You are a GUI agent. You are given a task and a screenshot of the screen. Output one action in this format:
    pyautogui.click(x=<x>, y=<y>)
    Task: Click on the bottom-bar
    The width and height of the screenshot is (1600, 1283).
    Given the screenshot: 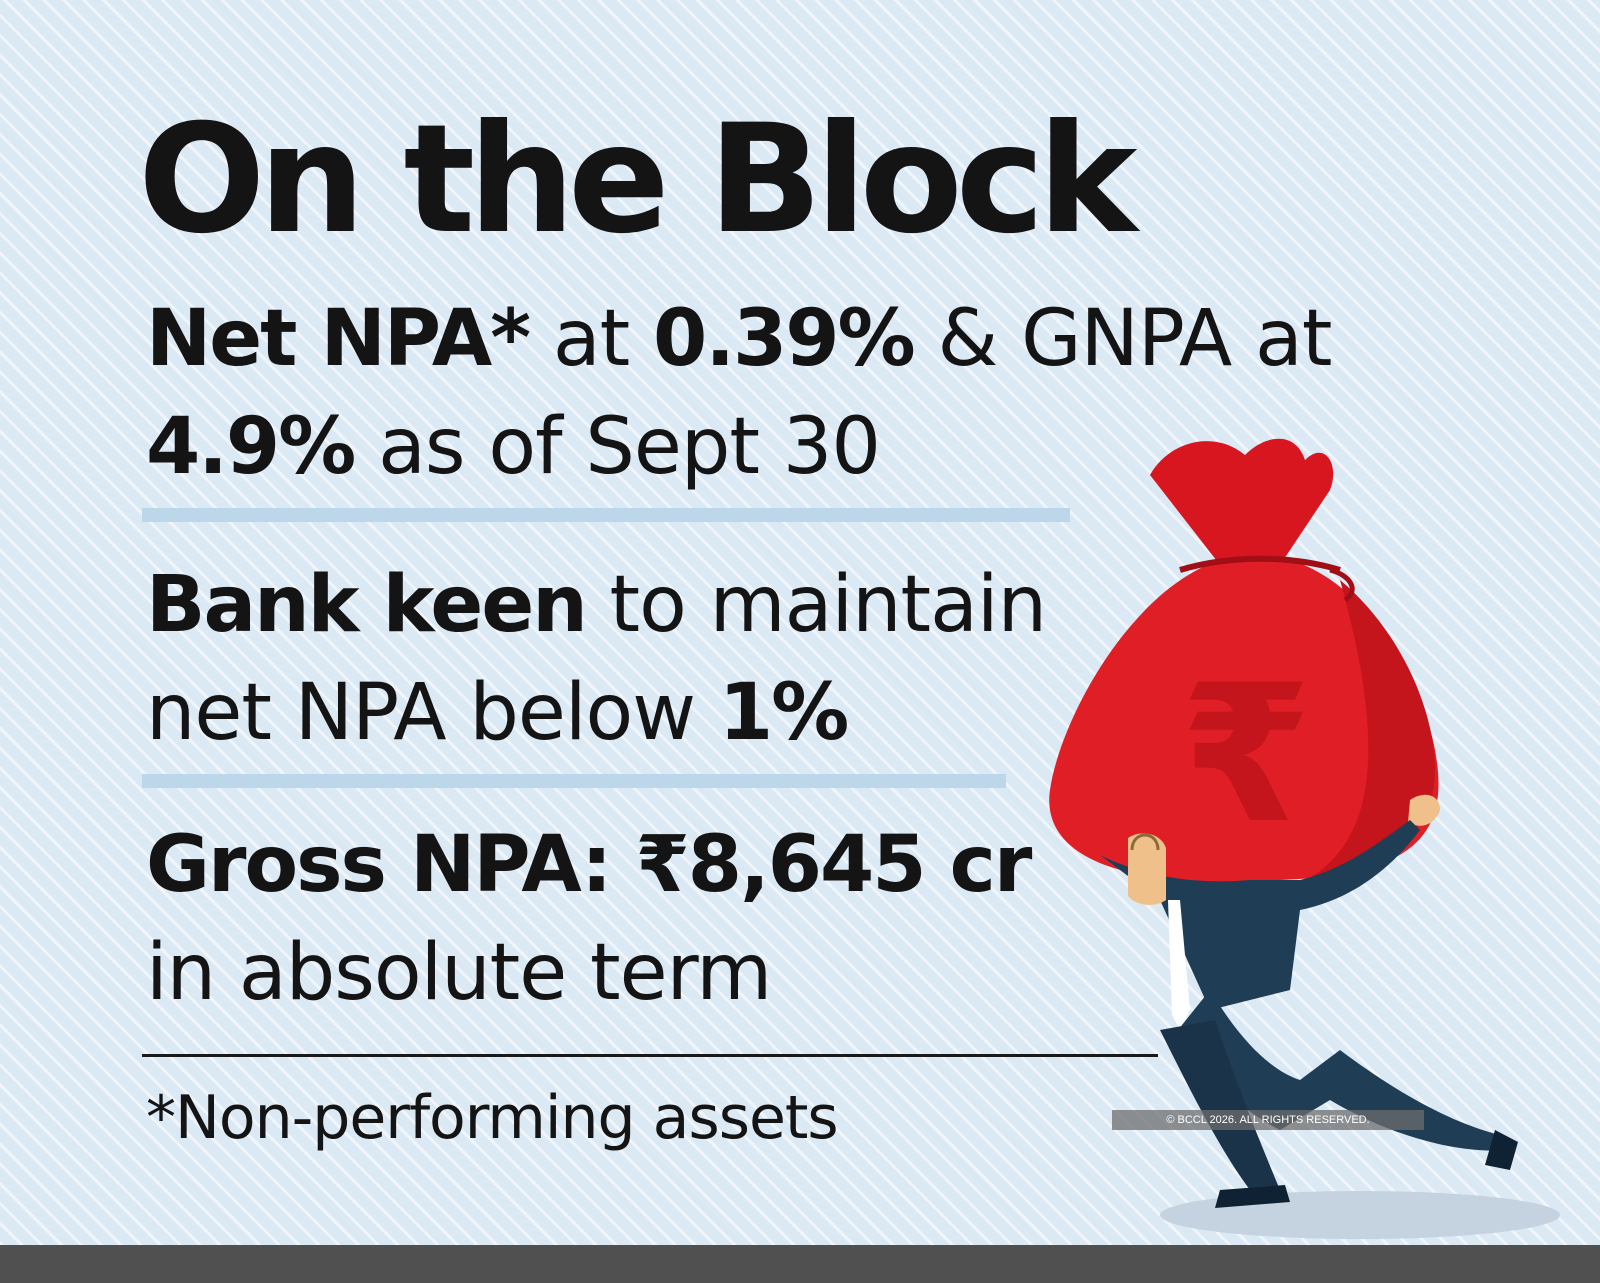 What is the action you would take?
    pyautogui.click(x=800, y=1264)
    